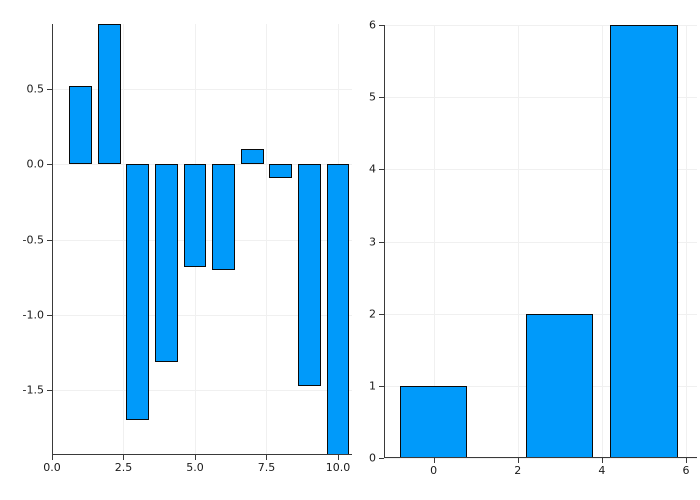 This screenshot has width=700, height=500. I want to click on y-tick-label: 3, so click(372, 241).